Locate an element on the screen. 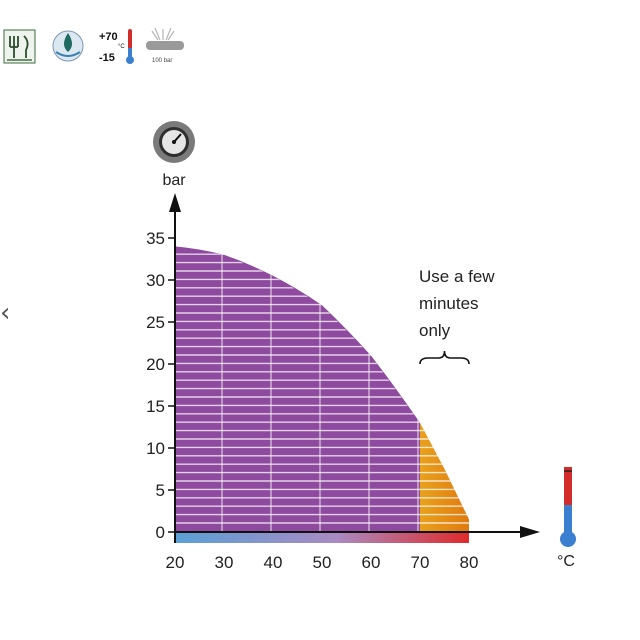  annotation-line-3: only is located at coordinates (435, 330).